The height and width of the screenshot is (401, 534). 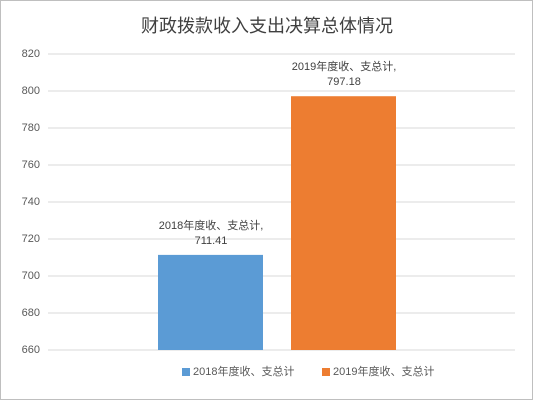 I want to click on chart-title: 财政拨款收入支出决算总体情况, so click(x=267, y=26).